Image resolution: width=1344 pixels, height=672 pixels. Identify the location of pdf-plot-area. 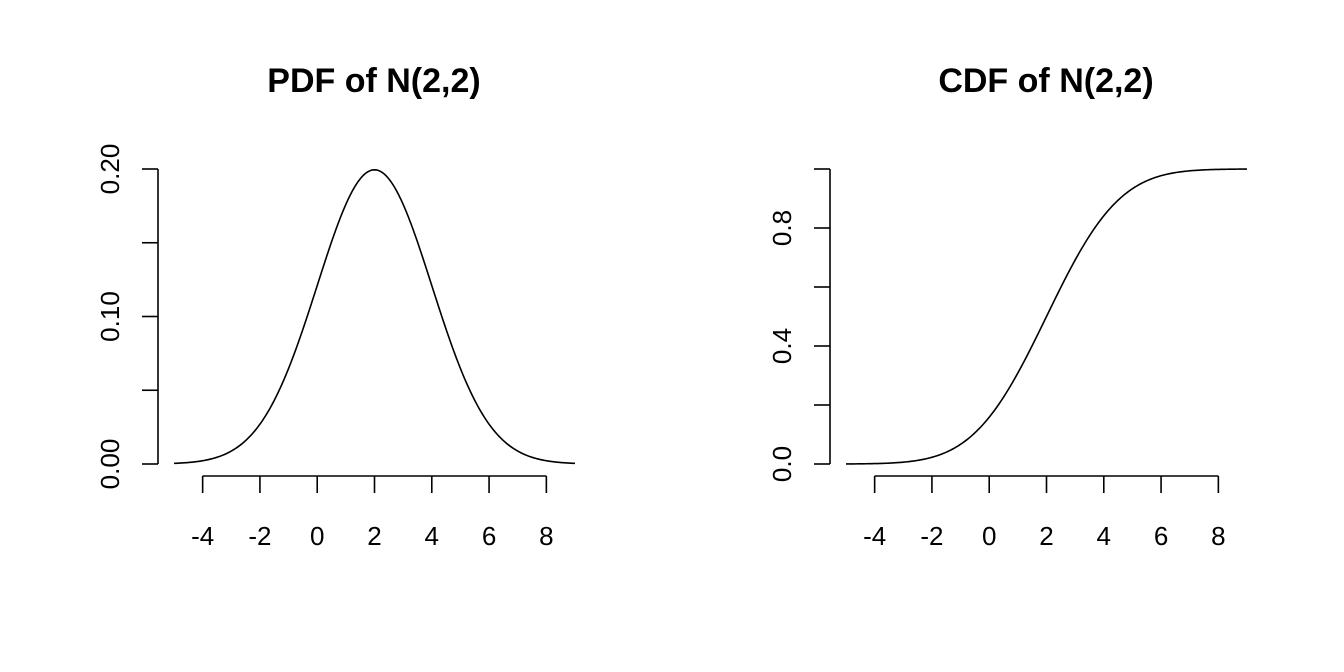
(374, 316).